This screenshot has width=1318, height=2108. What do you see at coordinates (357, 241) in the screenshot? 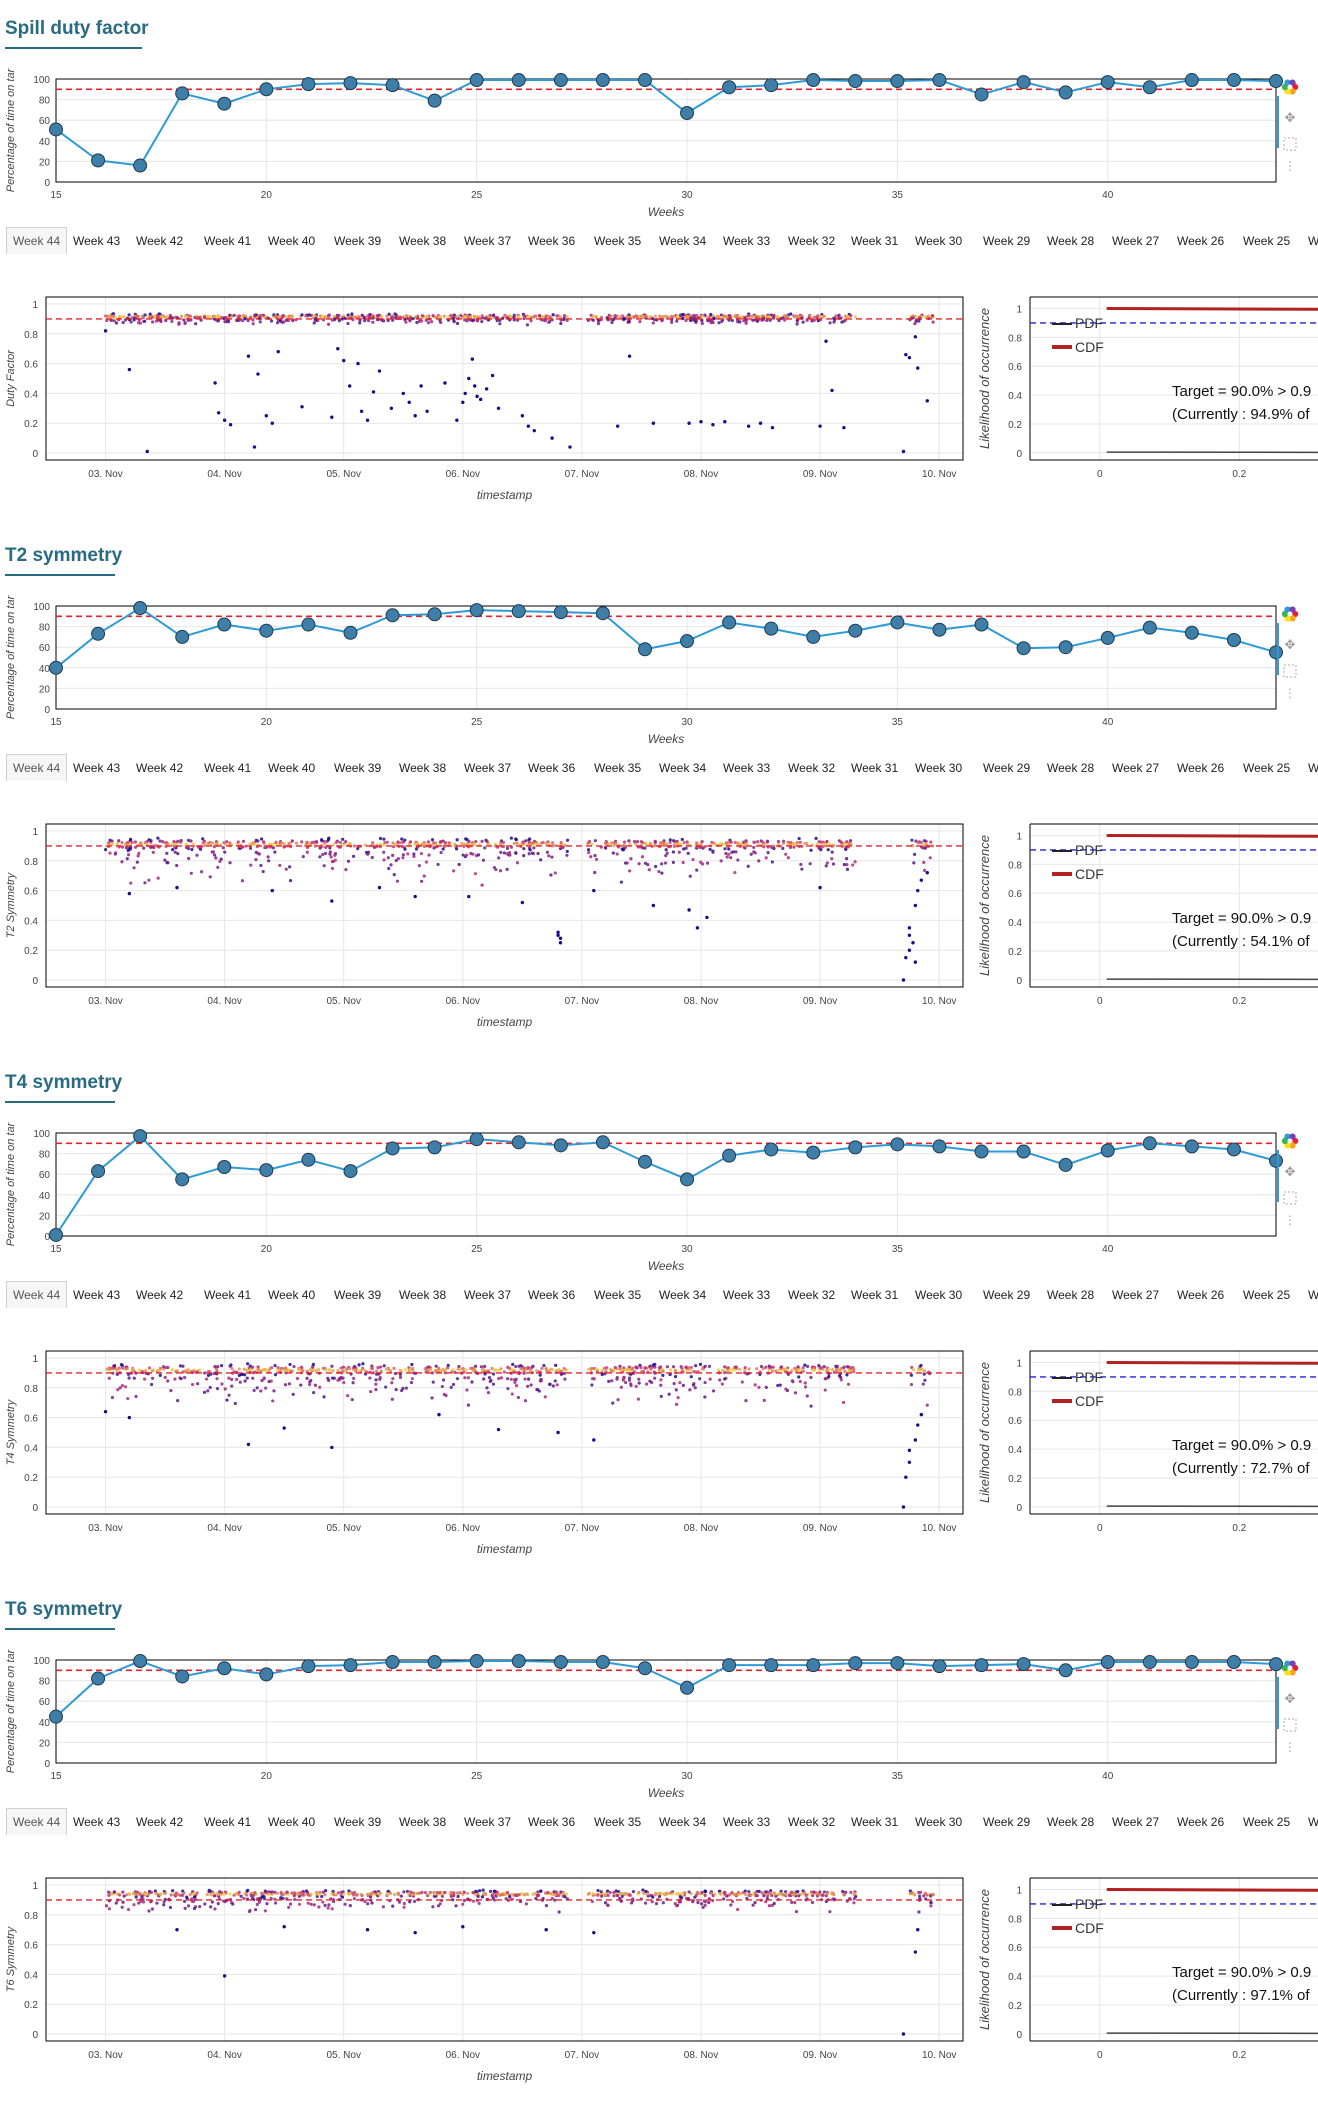
I see `tab-week: Week 39` at bounding box center [357, 241].